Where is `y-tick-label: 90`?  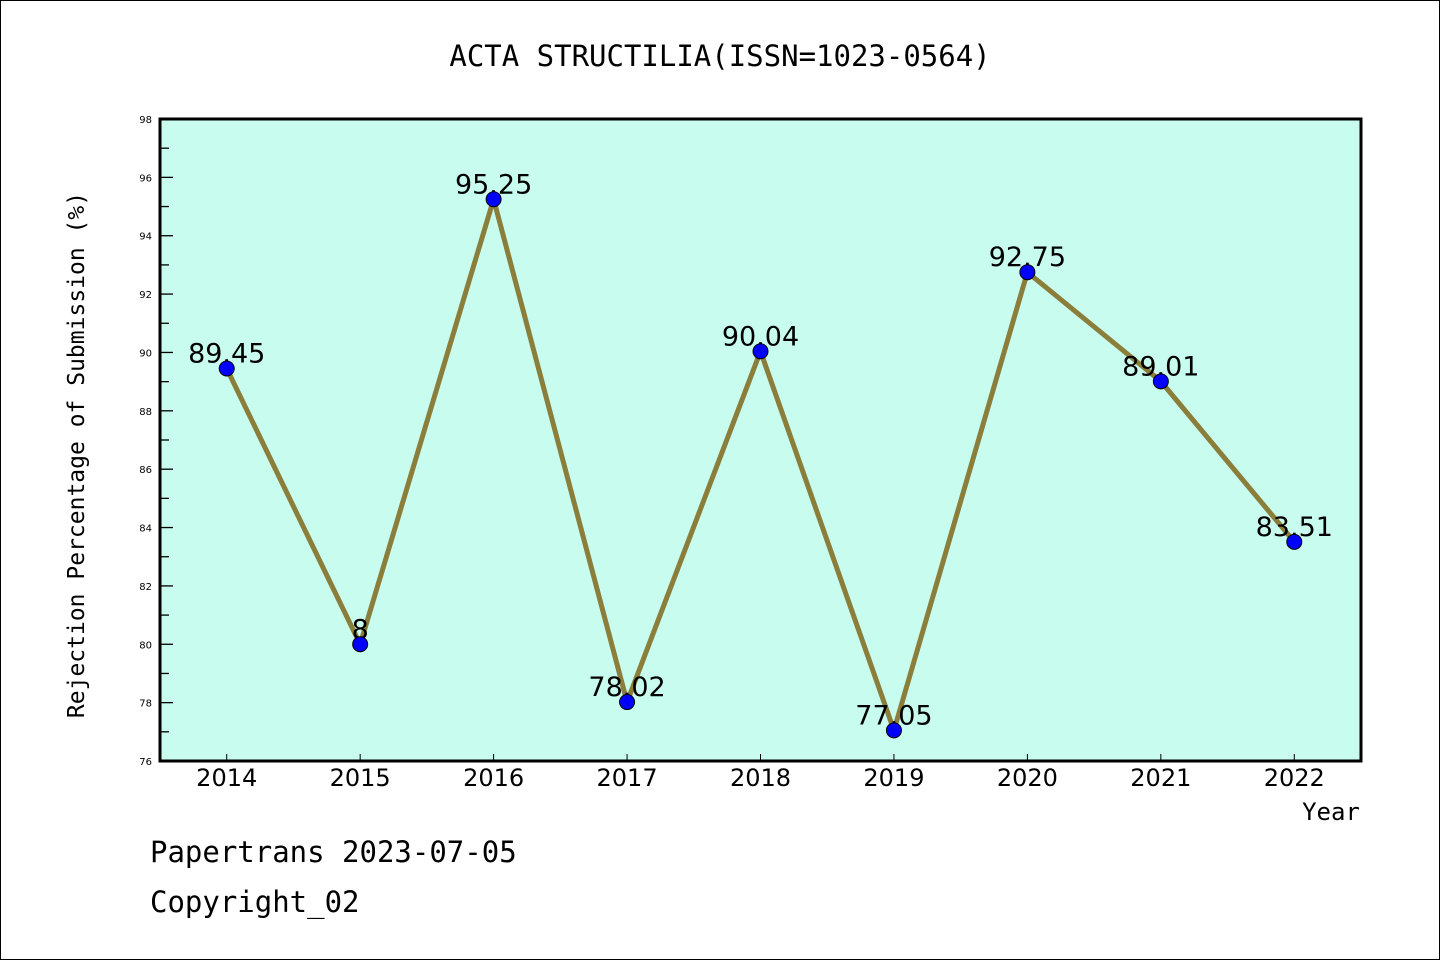 y-tick-label: 90 is located at coordinates (145, 353).